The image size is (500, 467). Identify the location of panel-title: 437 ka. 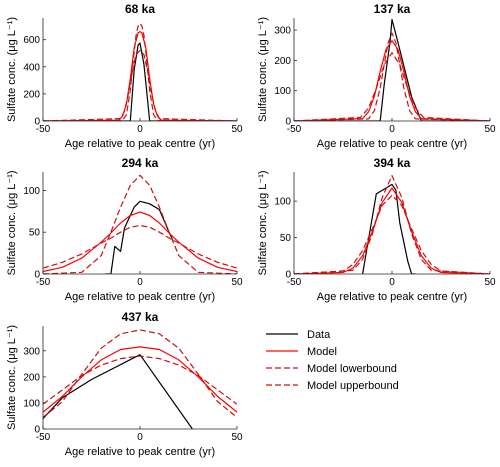
(140, 317).